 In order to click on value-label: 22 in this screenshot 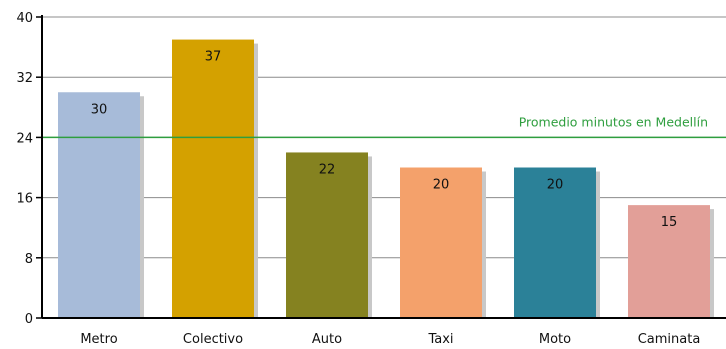, I will do `click(327, 169)`.